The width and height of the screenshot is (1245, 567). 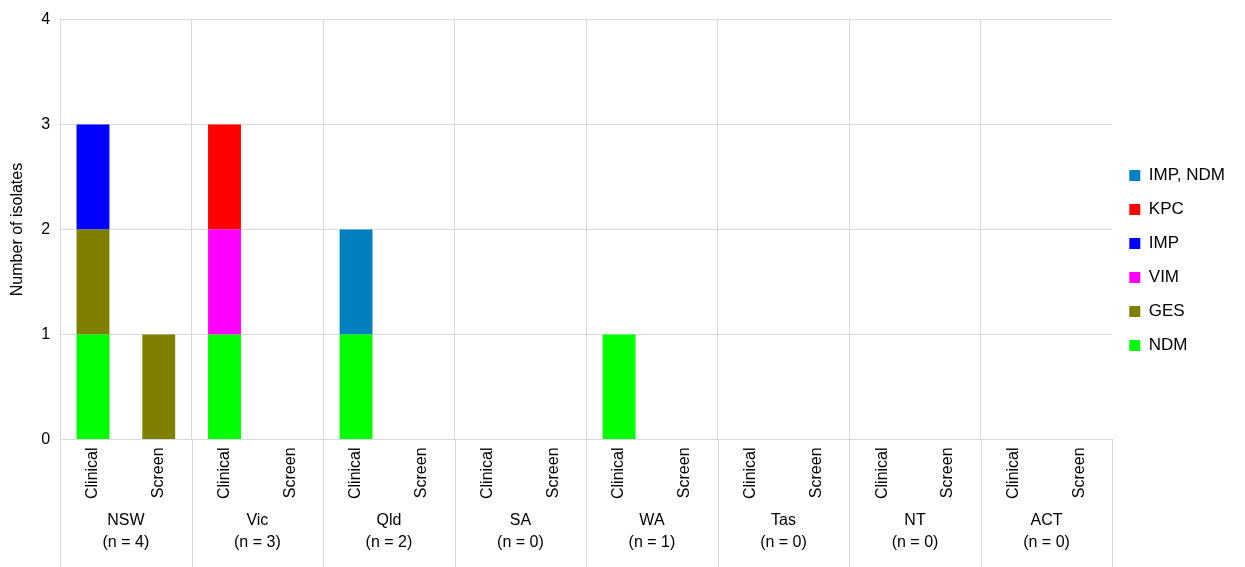 What do you see at coordinates (389, 531) in the screenshot?
I see `text: Qld (n = 2)` at bounding box center [389, 531].